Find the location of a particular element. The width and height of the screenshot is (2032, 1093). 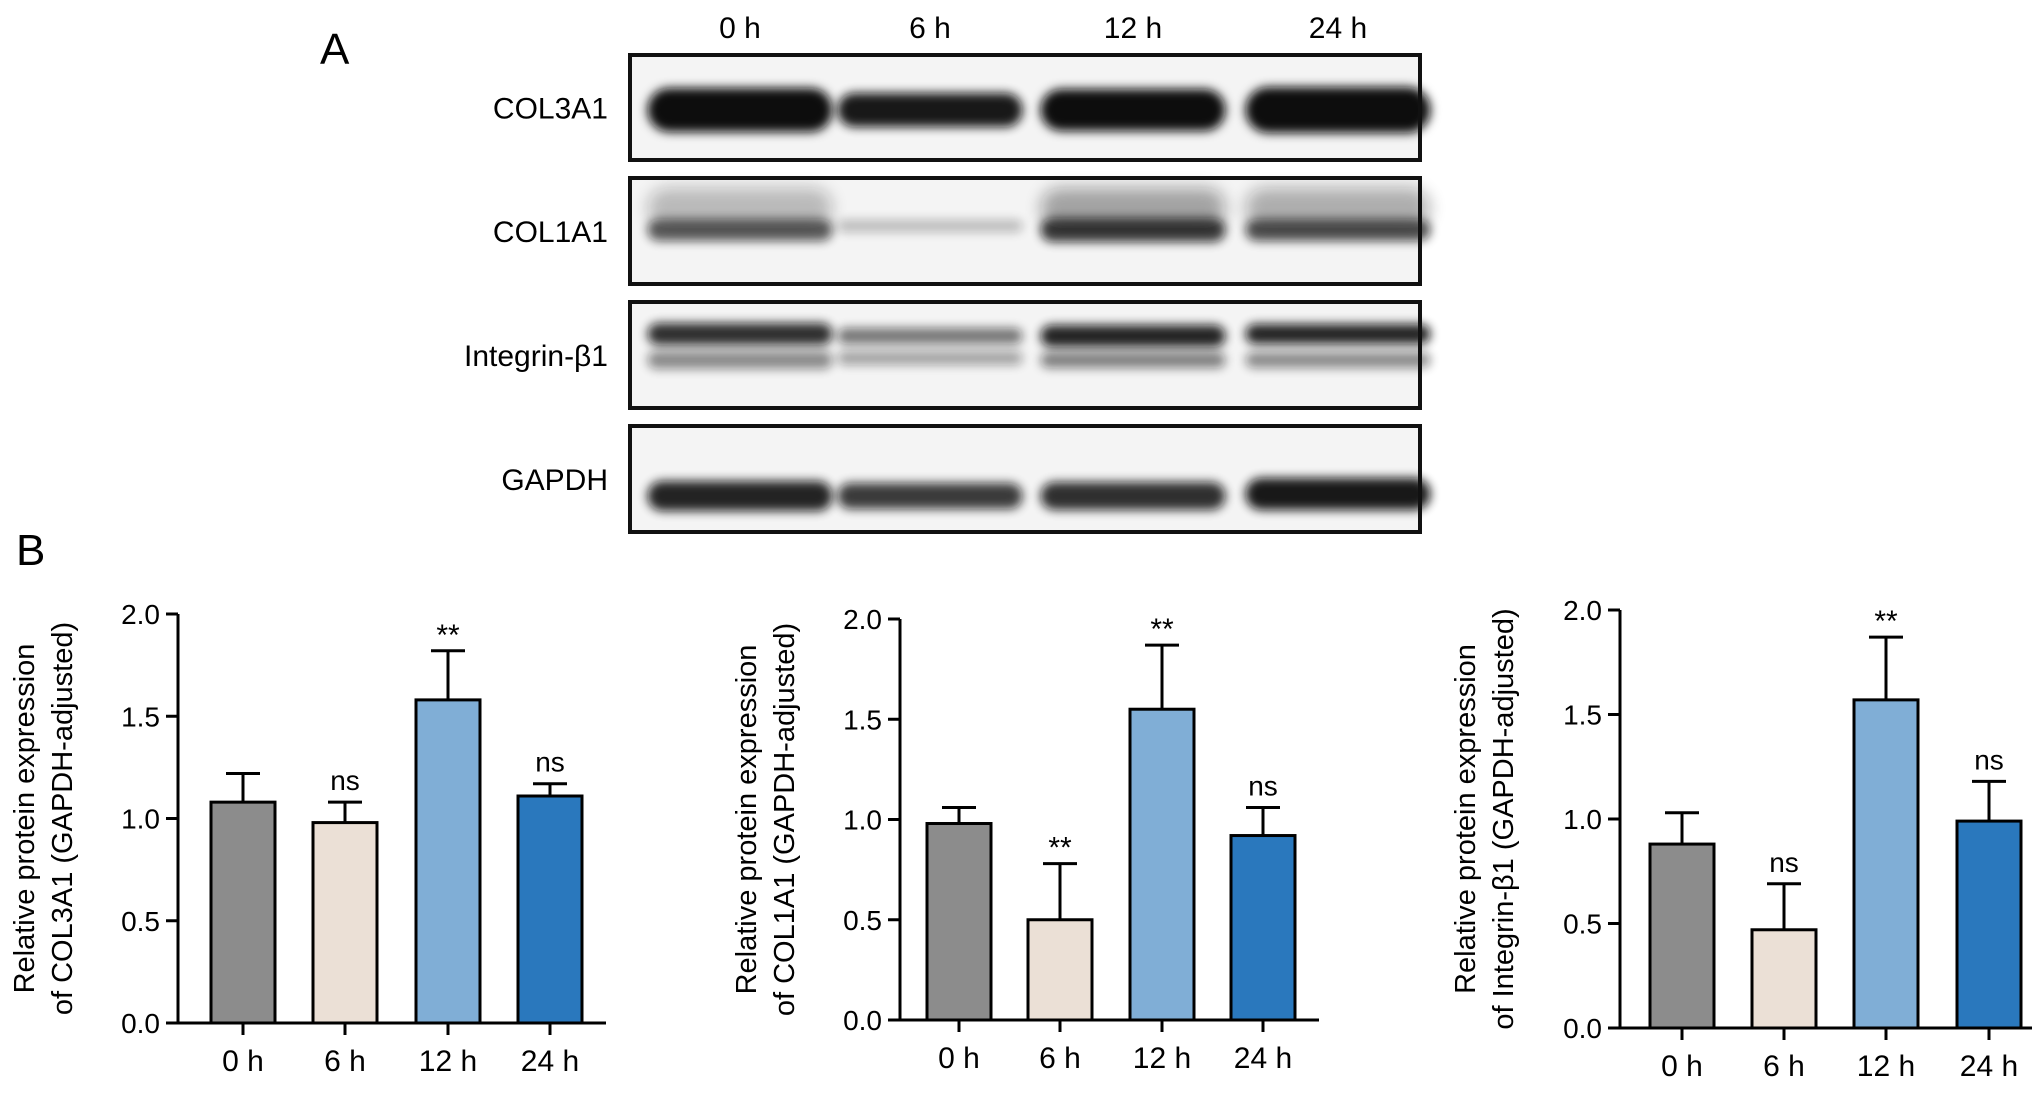

lane-label-0-h: 0 h is located at coordinates (740, 28).